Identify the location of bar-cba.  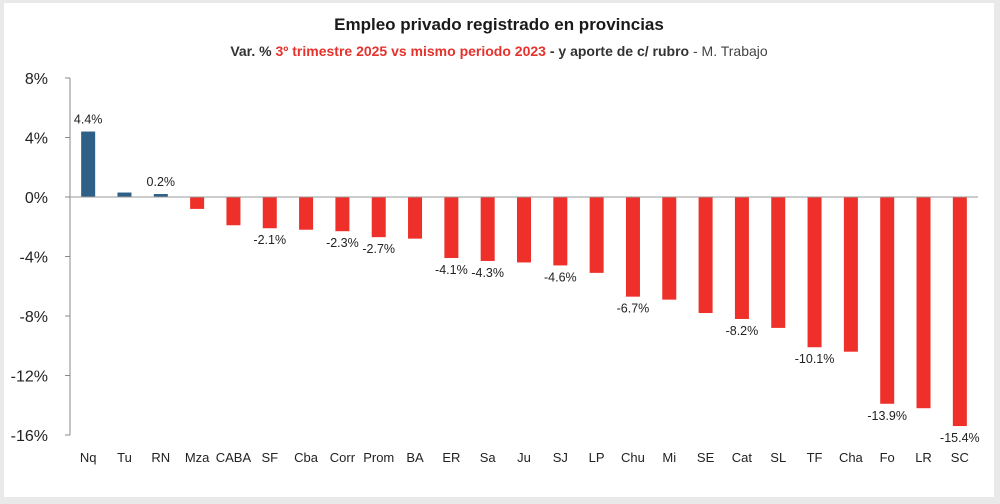
(306, 213).